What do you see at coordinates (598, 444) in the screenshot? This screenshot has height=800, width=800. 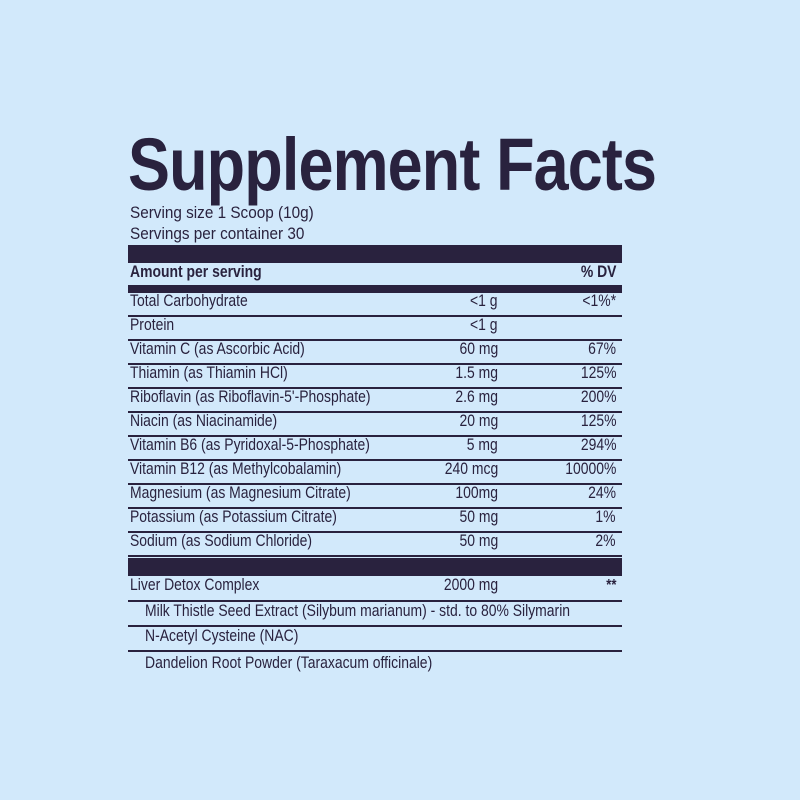 I see `nutrient-dv: 294%` at bounding box center [598, 444].